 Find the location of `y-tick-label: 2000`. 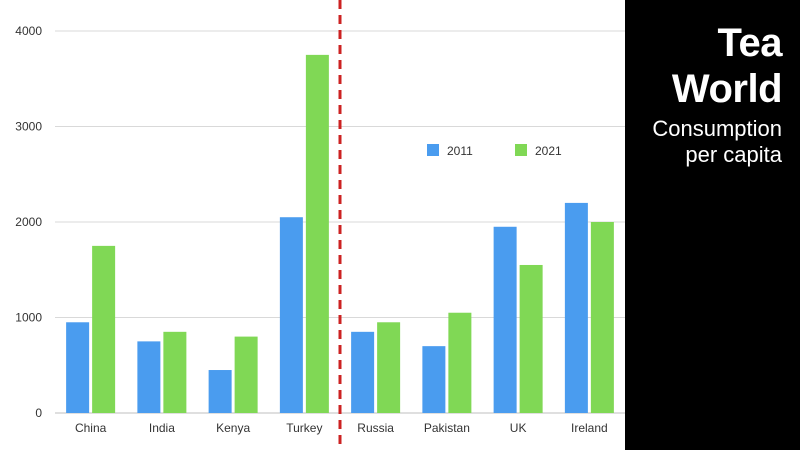

y-tick-label: 2000 is located at coordinates (28, 222).